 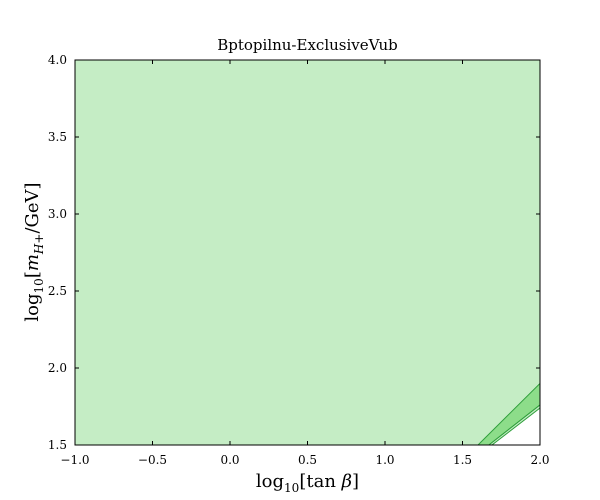 I want to click on x-tick-label: 1.5, so click(x=462, y=460).